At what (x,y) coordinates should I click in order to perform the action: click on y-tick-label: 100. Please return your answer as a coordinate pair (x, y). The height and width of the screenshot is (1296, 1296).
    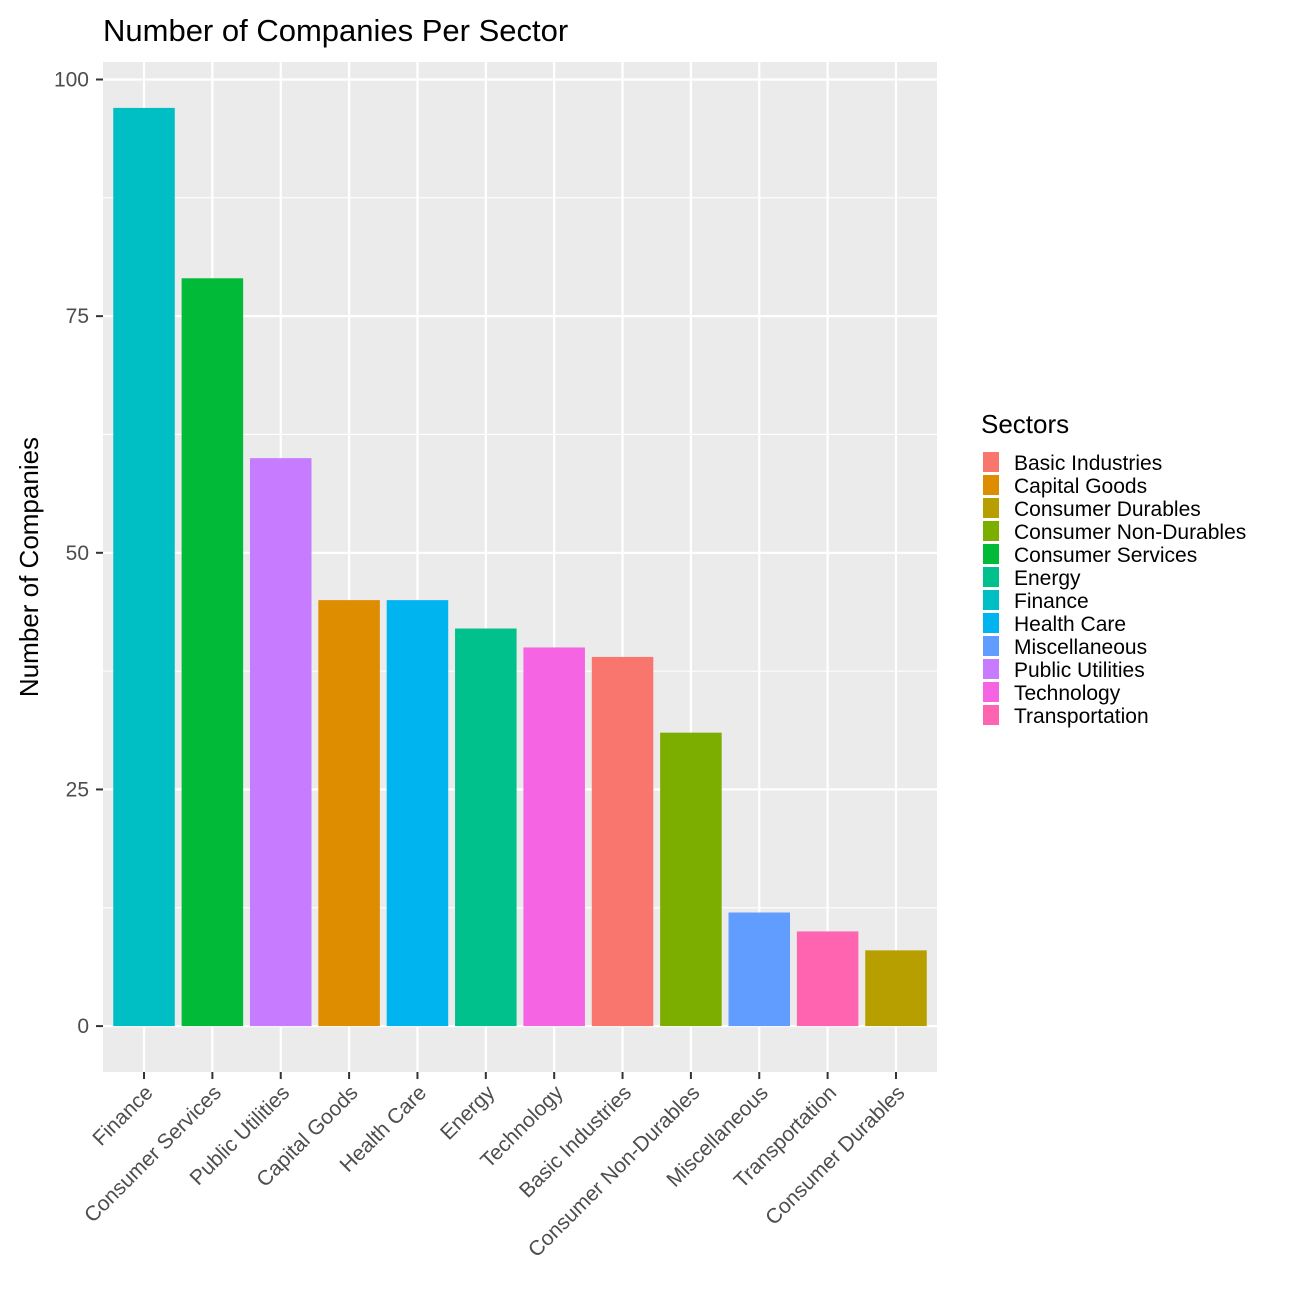
    Looking at the image, I should click on (71, 80).